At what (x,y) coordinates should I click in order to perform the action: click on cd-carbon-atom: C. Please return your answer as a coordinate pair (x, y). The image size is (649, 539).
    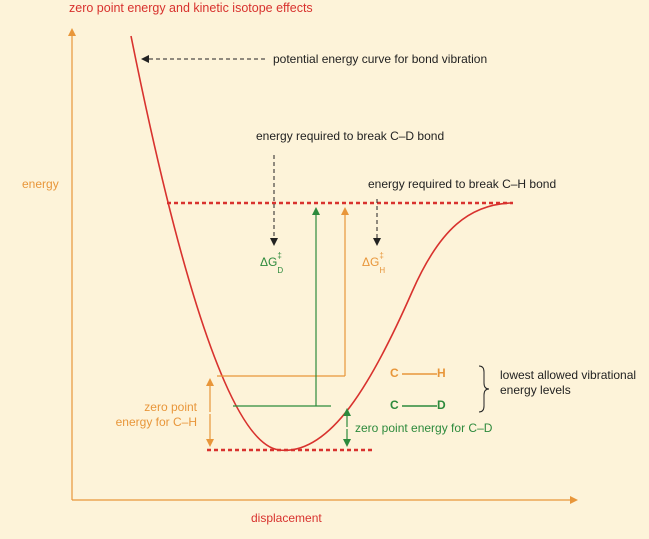
    Looking at the image, I should click on (394, 405).